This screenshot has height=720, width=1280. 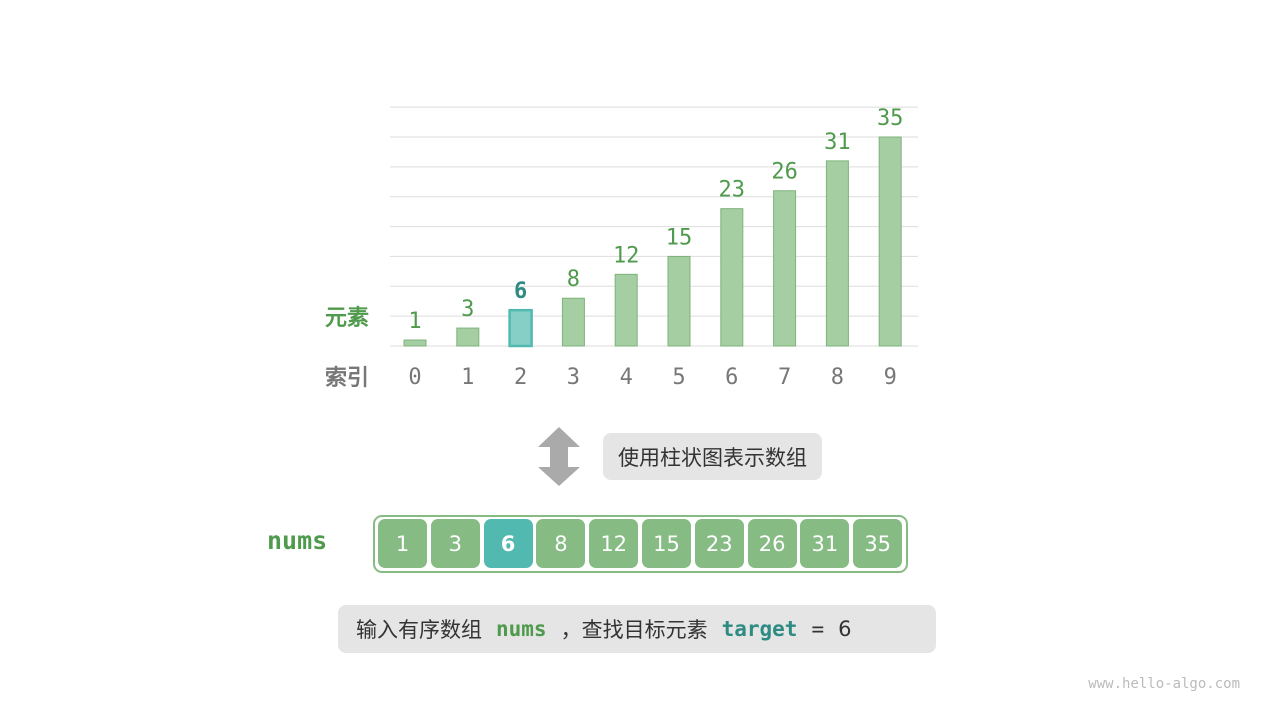 I want to click on array-cell: 23, so click(x=719, y=543).